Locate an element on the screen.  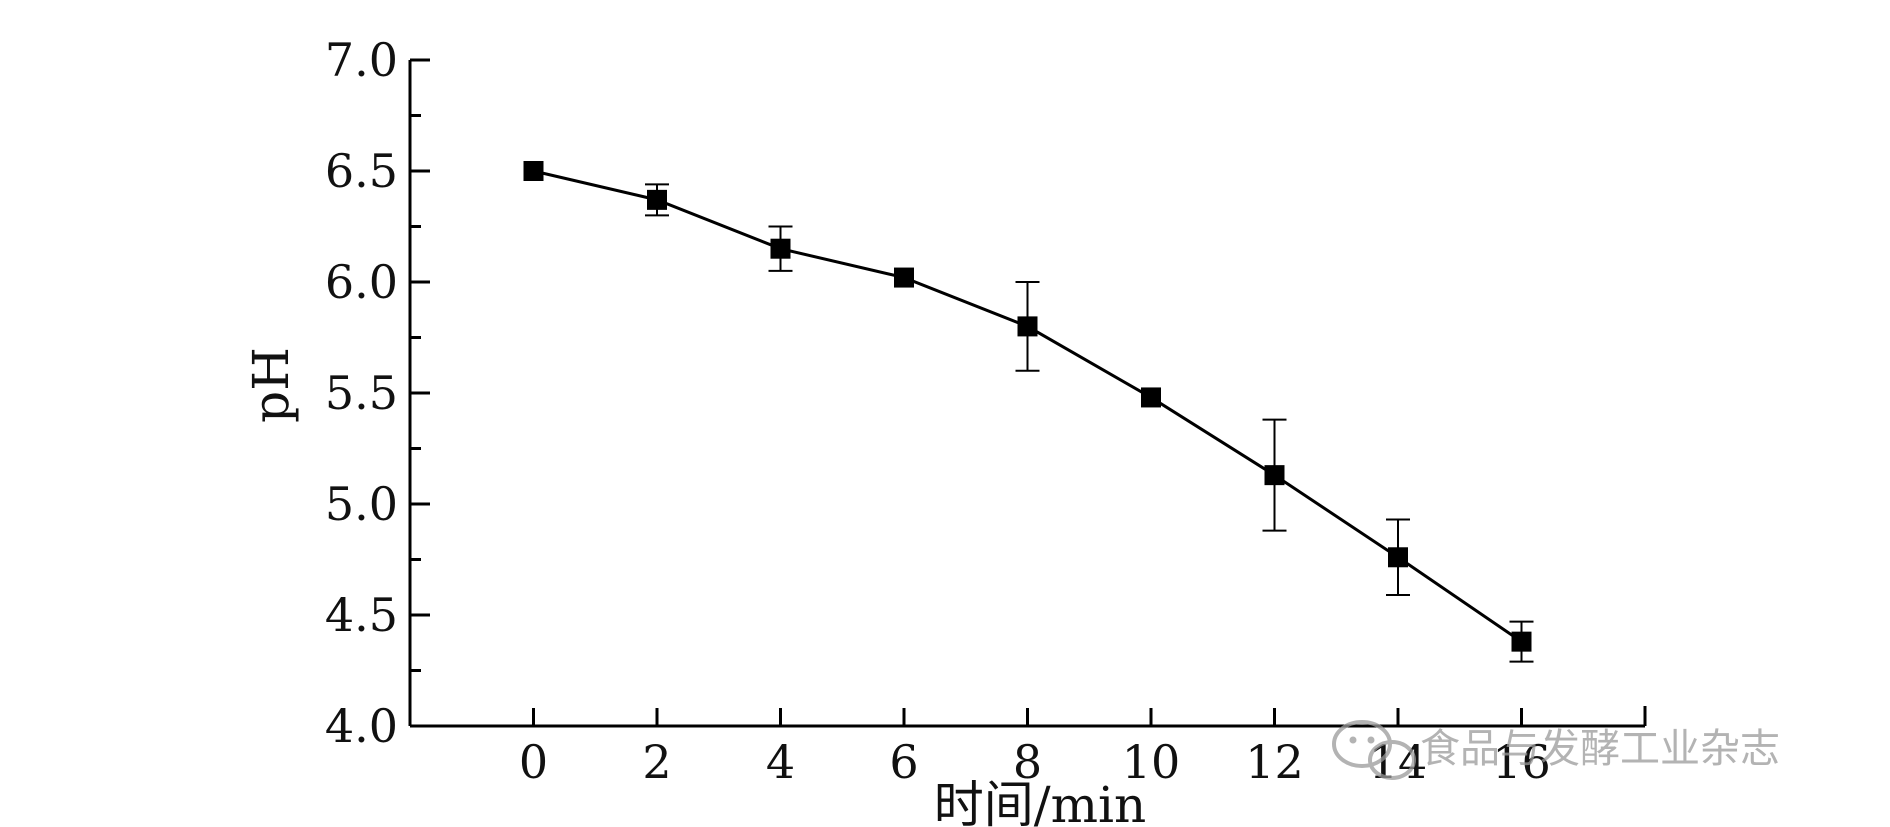
watermark: 食品与发酵工业杂志 is located at coordinates (1556, 750).